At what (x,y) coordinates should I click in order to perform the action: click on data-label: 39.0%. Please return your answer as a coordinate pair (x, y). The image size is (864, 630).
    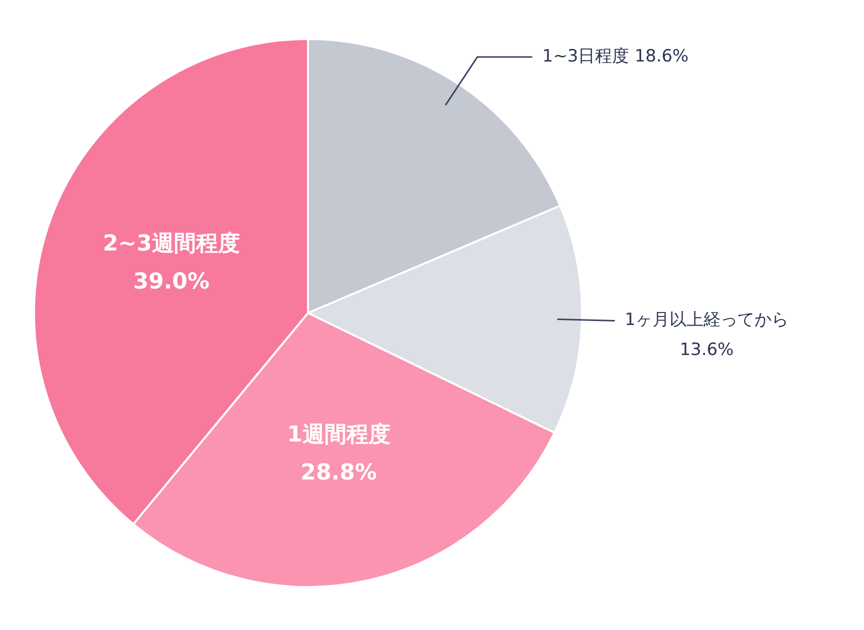
    Looking at the image, I should click on (171, 282).